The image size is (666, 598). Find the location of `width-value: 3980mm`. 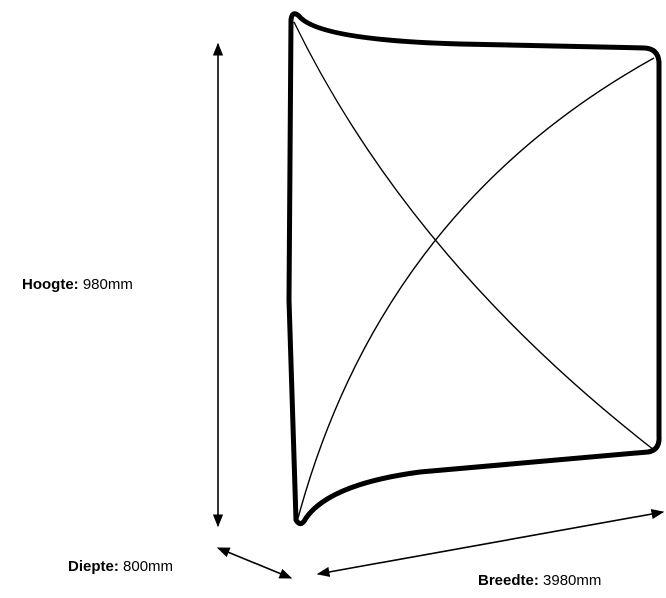

width-value: 3980mm is located at coordinates (572, 580).